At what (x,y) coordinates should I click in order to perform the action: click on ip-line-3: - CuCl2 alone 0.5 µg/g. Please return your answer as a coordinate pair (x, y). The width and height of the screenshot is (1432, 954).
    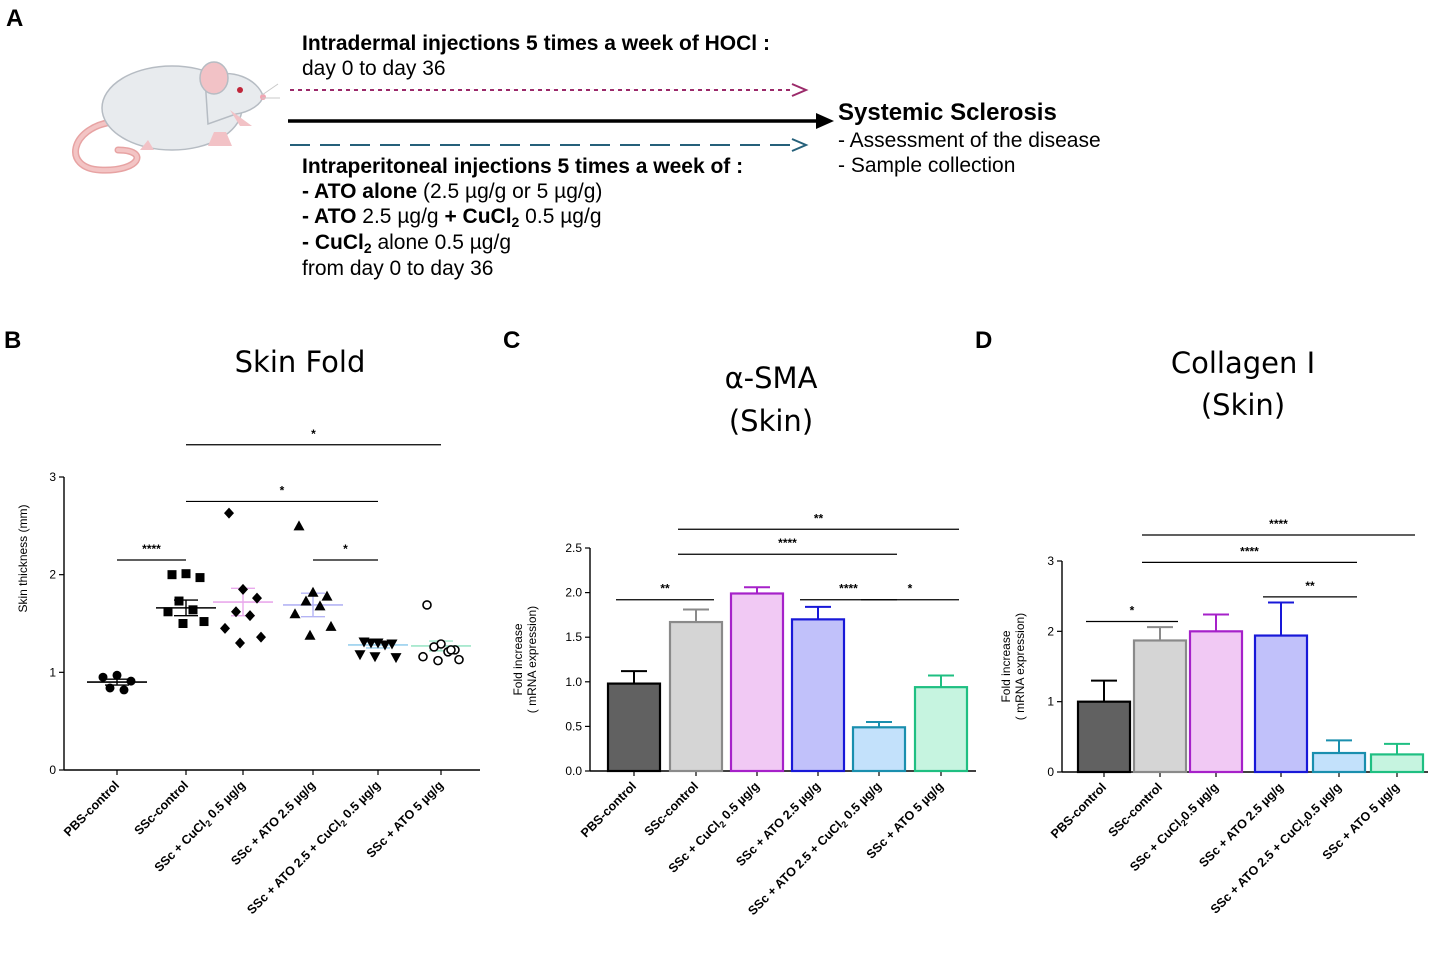
    Looking at the image, I should click on (406, 243).